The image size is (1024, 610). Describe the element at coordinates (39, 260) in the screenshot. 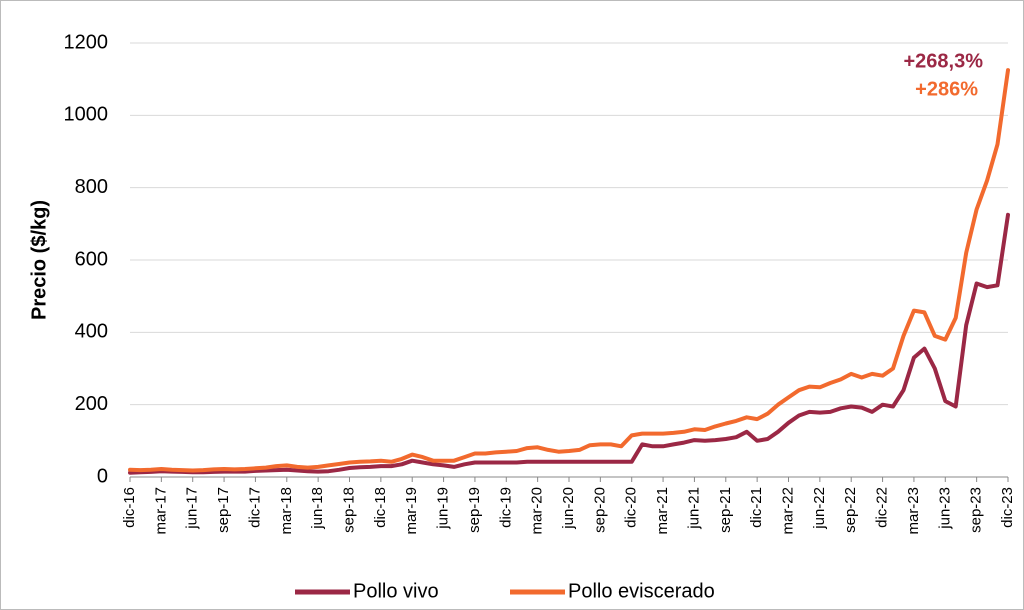

I see `y-axis-label: Precio ($/kg)` at that location.